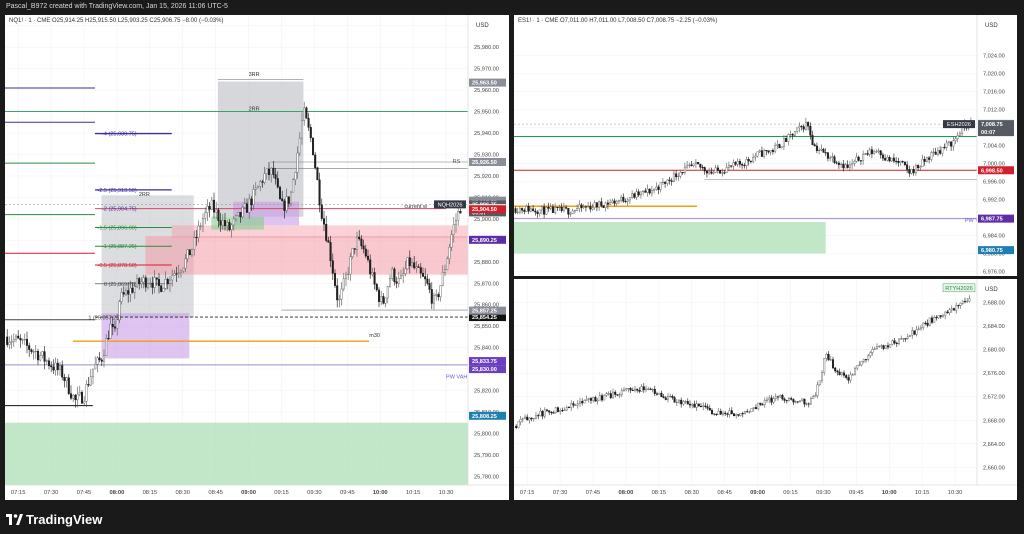  What do you see at coordinates (479, 213) in the screenshot?
I see `price-badge-label: 00:07` at bounding box center [479, 213].